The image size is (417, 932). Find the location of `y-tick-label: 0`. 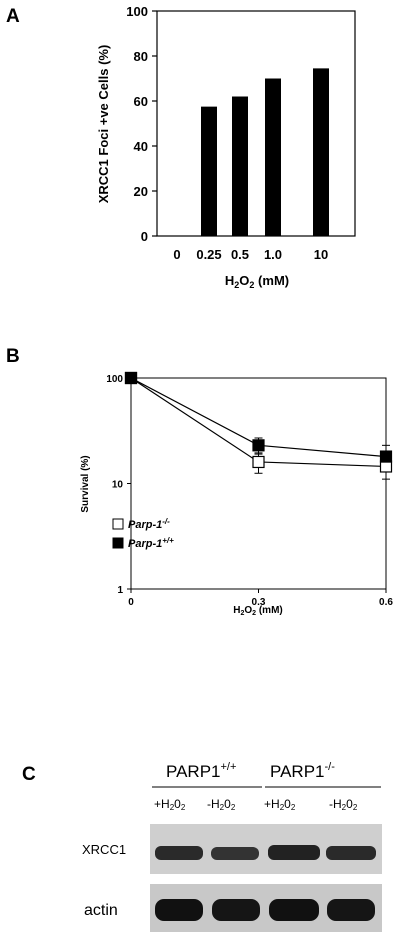

y-tick-label: 0 is located at coordinates (144, 236).